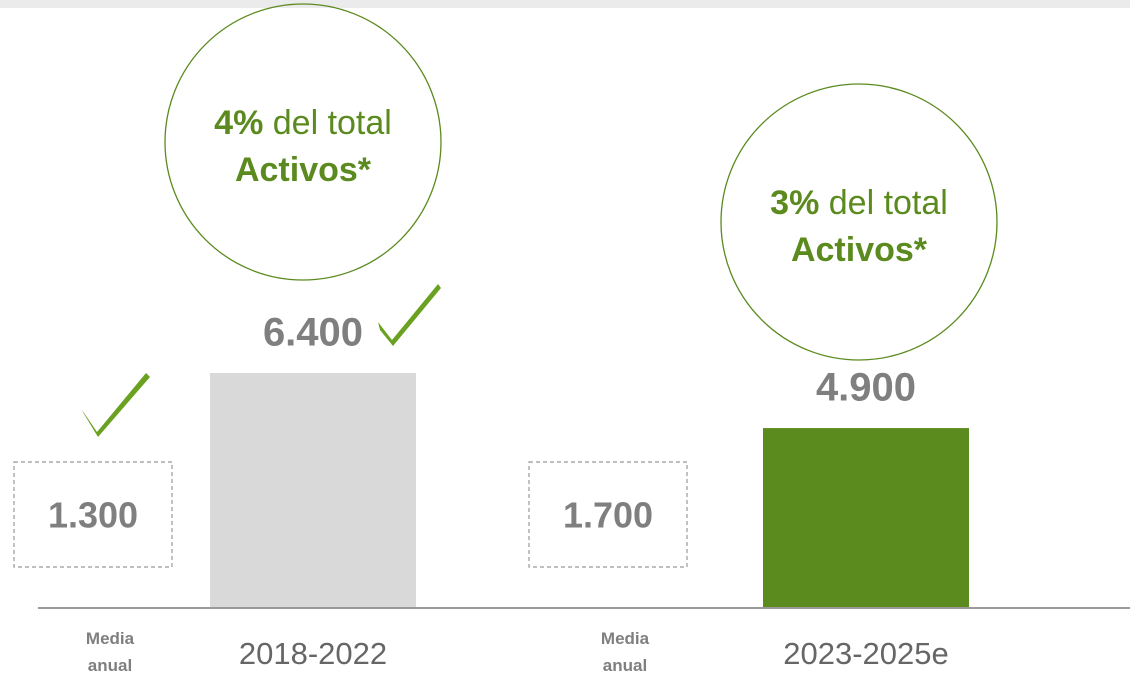  Describe the element at coordinates (565, 4) in the screenshot. I see `top-strip` at that location.